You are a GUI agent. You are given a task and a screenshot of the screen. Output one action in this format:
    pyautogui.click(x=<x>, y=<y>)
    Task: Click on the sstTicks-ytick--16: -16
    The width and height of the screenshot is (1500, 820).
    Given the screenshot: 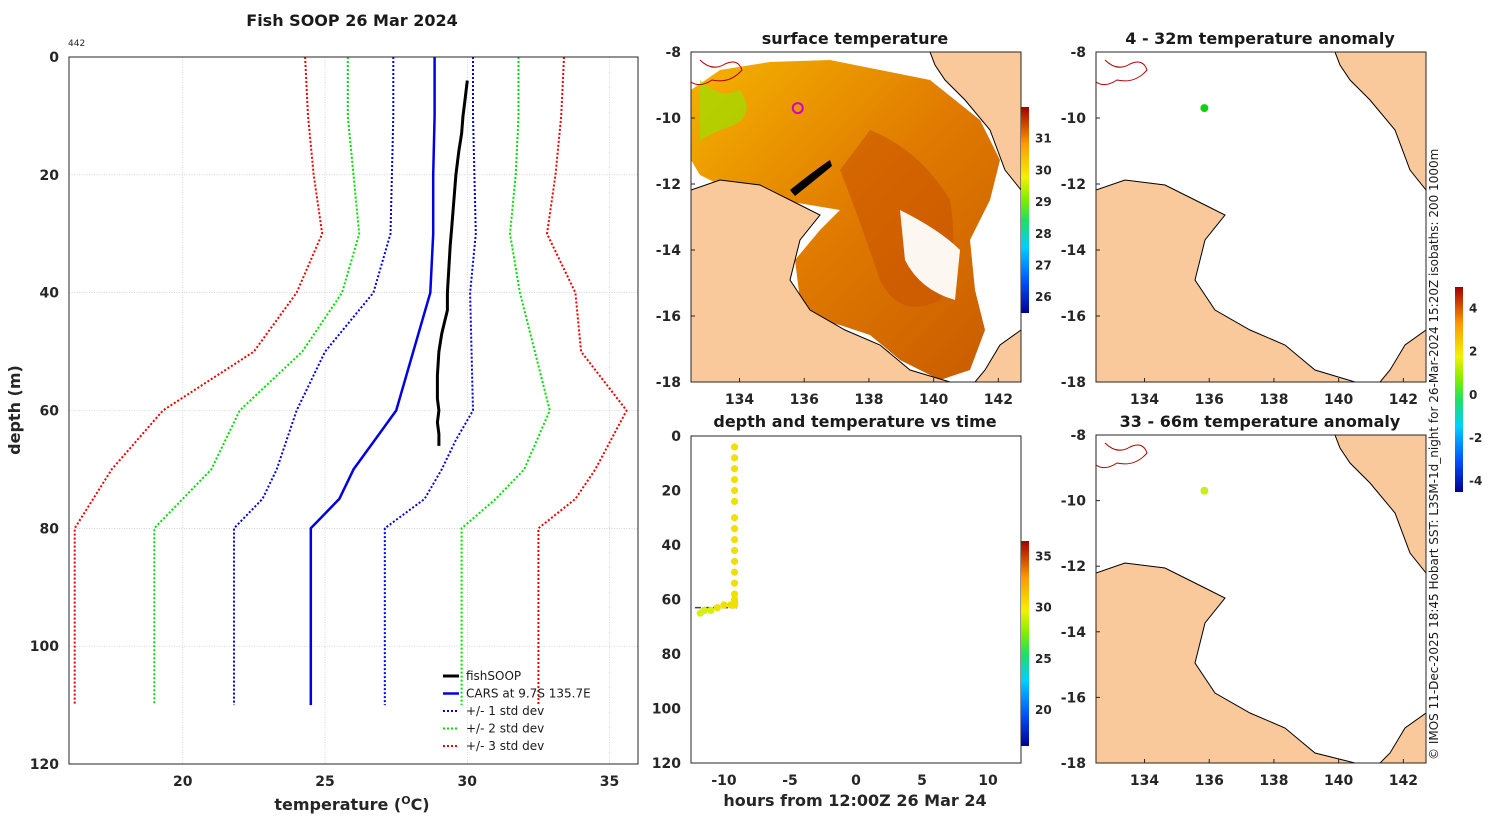 What is the action you would take?
    pyautogui.click(x=668, y=317)
    